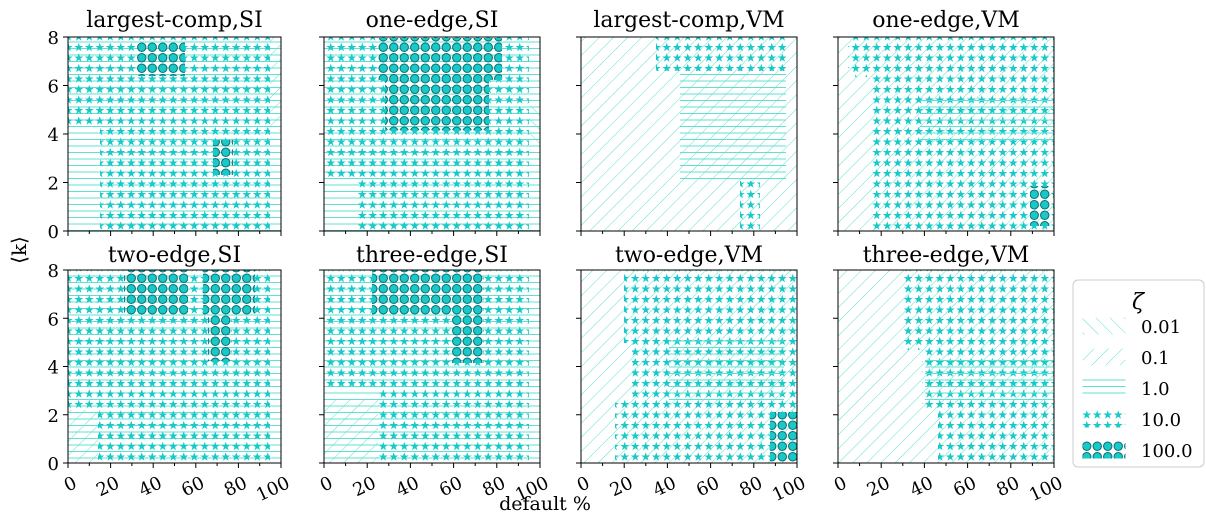  What do you see at coordinates (432, 20) in the screenshot?
I see `panel-title: one-edge,SI` at bounding box center [432, 20].